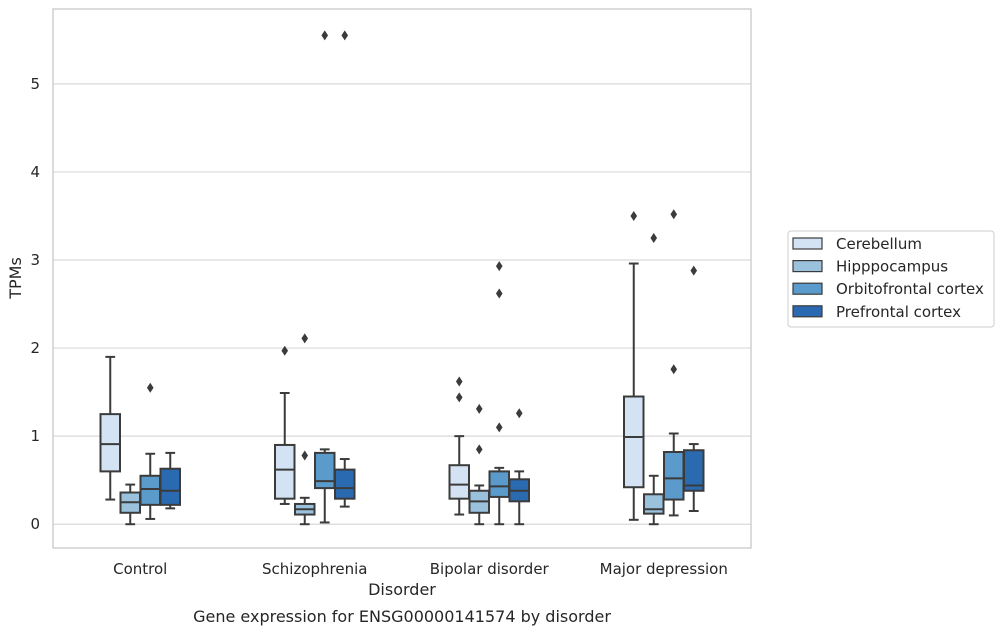 The image size is (1003, 638). Describe the element at coordinates (35, 524) in the screenshot. I see `y-tick-label-0: 0` at that location.